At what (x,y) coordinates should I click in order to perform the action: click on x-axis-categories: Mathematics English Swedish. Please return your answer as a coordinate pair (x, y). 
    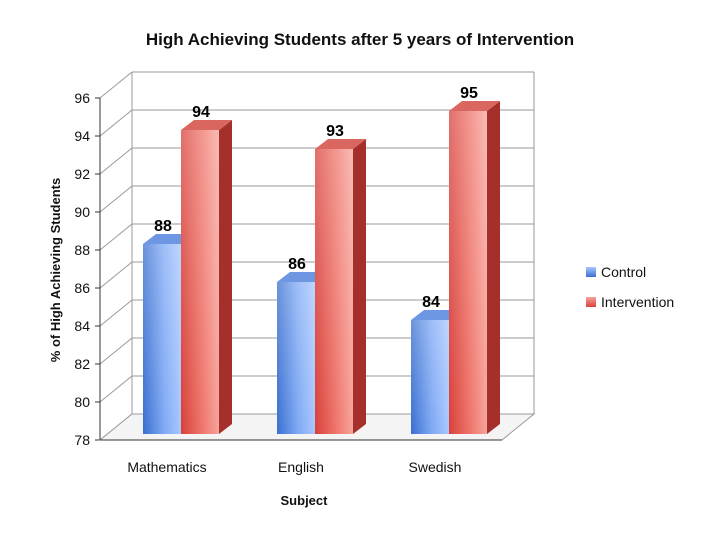
    Looking at the image, I should click on (294, 467).